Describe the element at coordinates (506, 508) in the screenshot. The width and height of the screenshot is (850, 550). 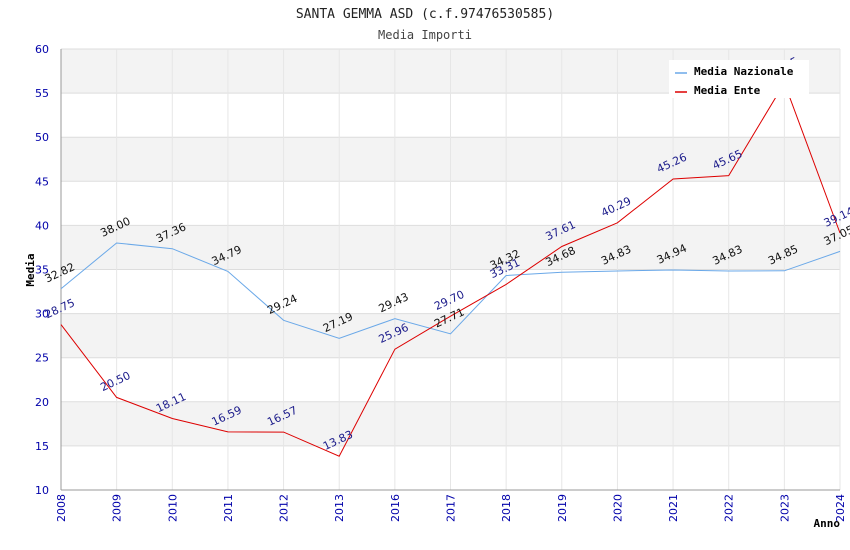
I see `x-tick-label: 2018` at that location.